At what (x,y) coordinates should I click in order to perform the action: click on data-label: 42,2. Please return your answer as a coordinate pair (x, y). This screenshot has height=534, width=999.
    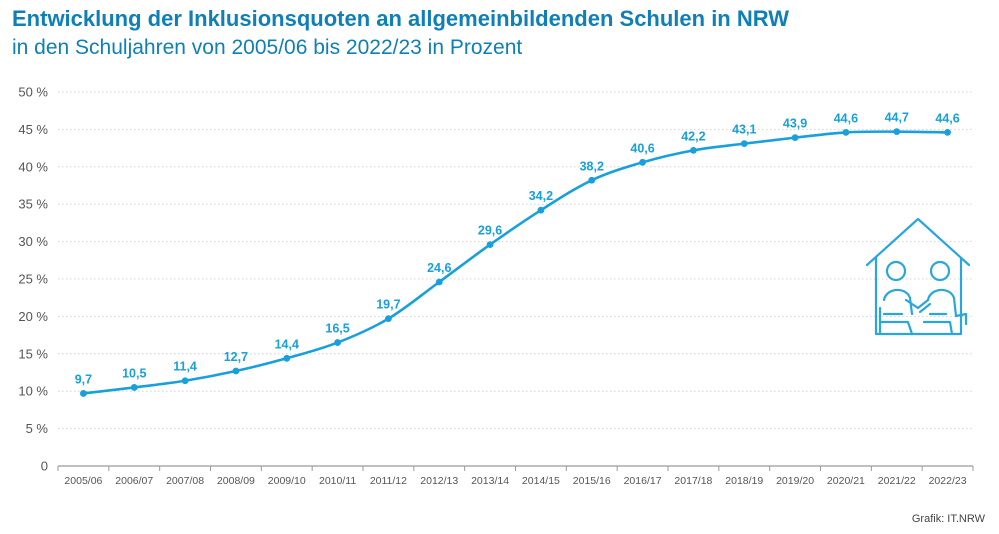
    Looking at the image, I should click on (693, 136).